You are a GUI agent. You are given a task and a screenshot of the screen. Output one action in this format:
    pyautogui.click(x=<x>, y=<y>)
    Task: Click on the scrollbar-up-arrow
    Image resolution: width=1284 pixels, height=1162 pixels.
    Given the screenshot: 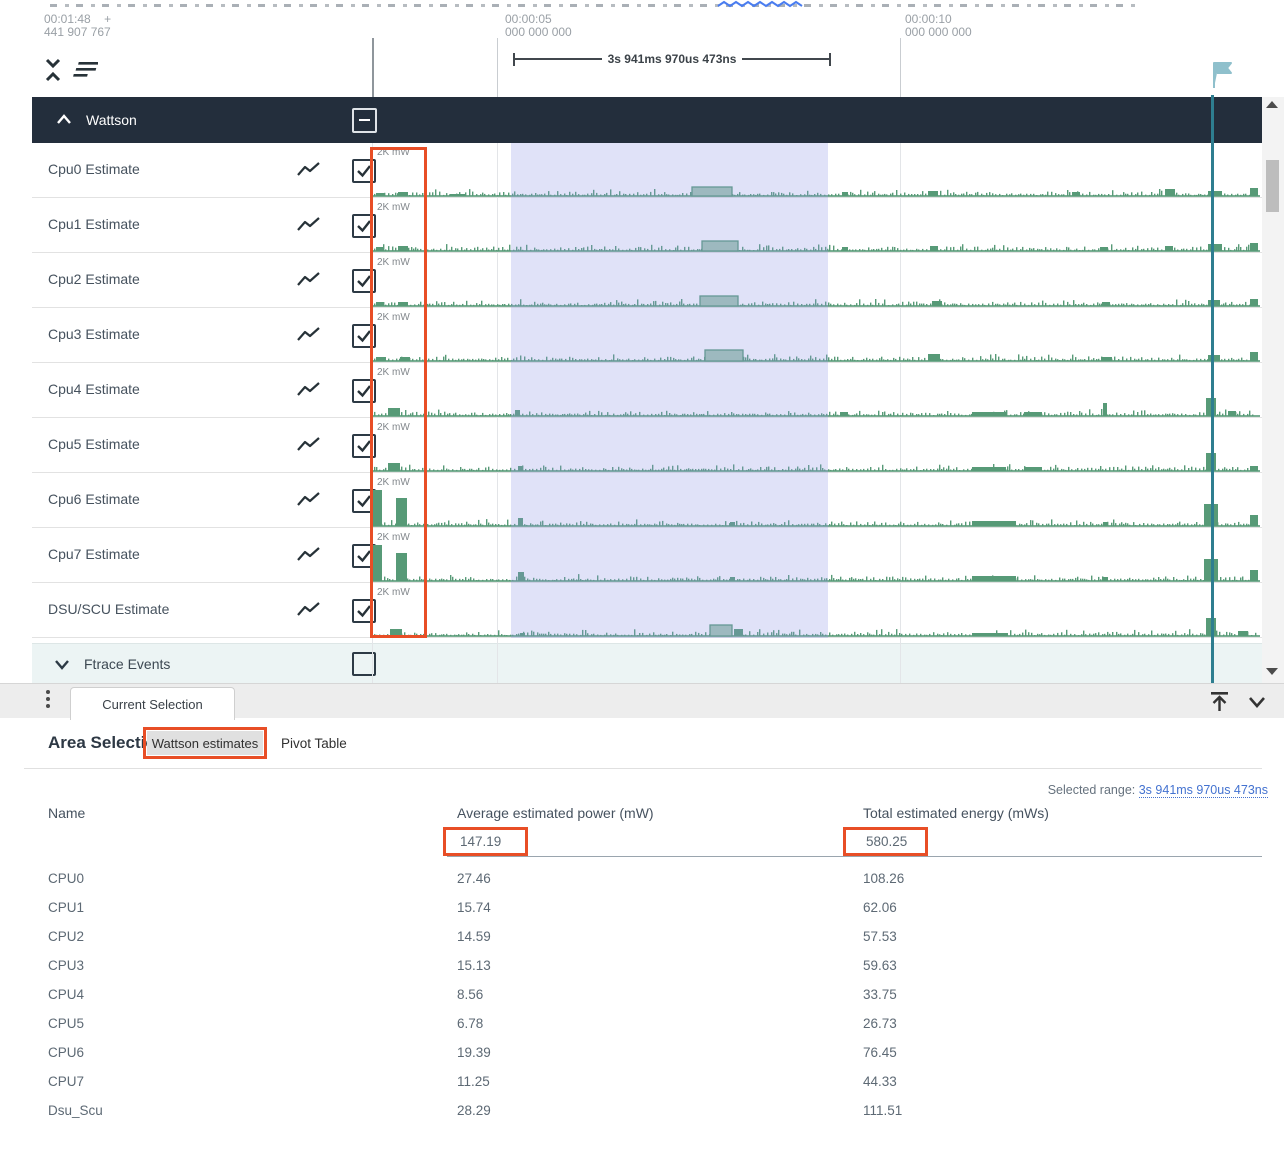 What is the action you would take?
    pyautogui.click(x=1272, y=104)
    